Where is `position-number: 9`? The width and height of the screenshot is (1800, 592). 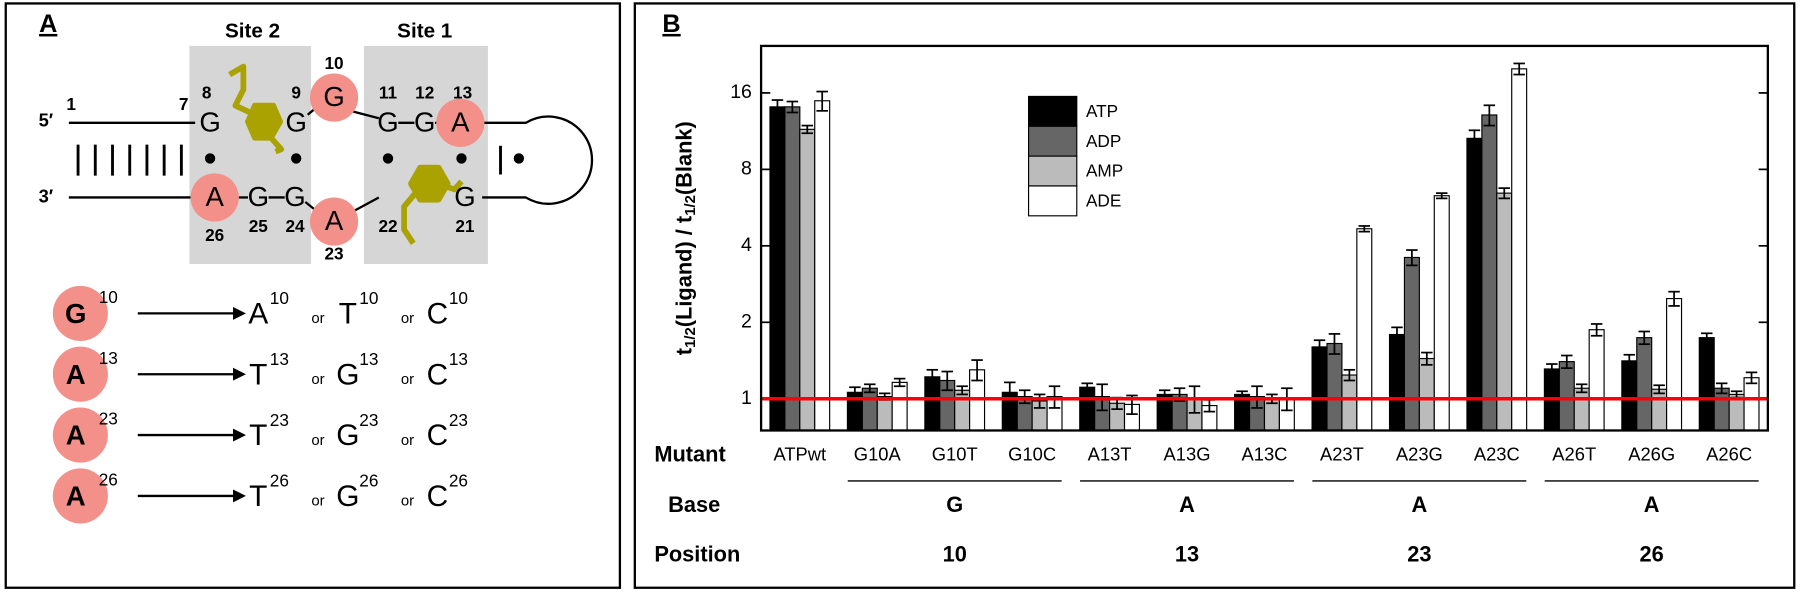
position-number: 9 is located at coordinates (296, 93).